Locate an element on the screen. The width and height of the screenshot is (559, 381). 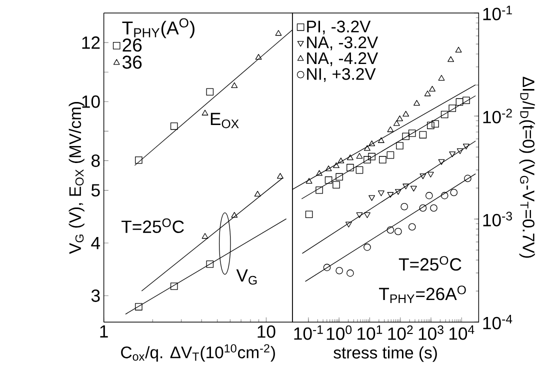
y-tick-label: 4 is located at coordinates (95, 243).